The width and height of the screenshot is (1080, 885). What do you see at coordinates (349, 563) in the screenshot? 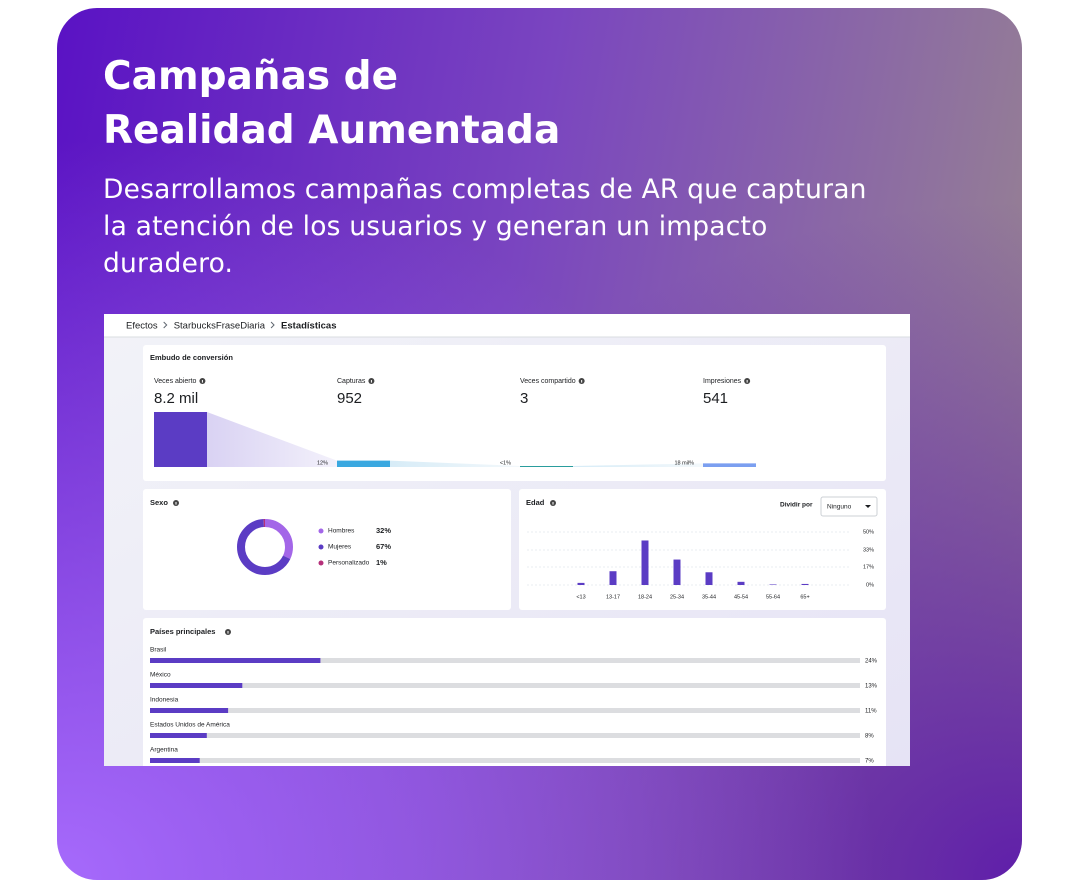
I see `legend-name: Personalizado` at bounding box center [349, 563].